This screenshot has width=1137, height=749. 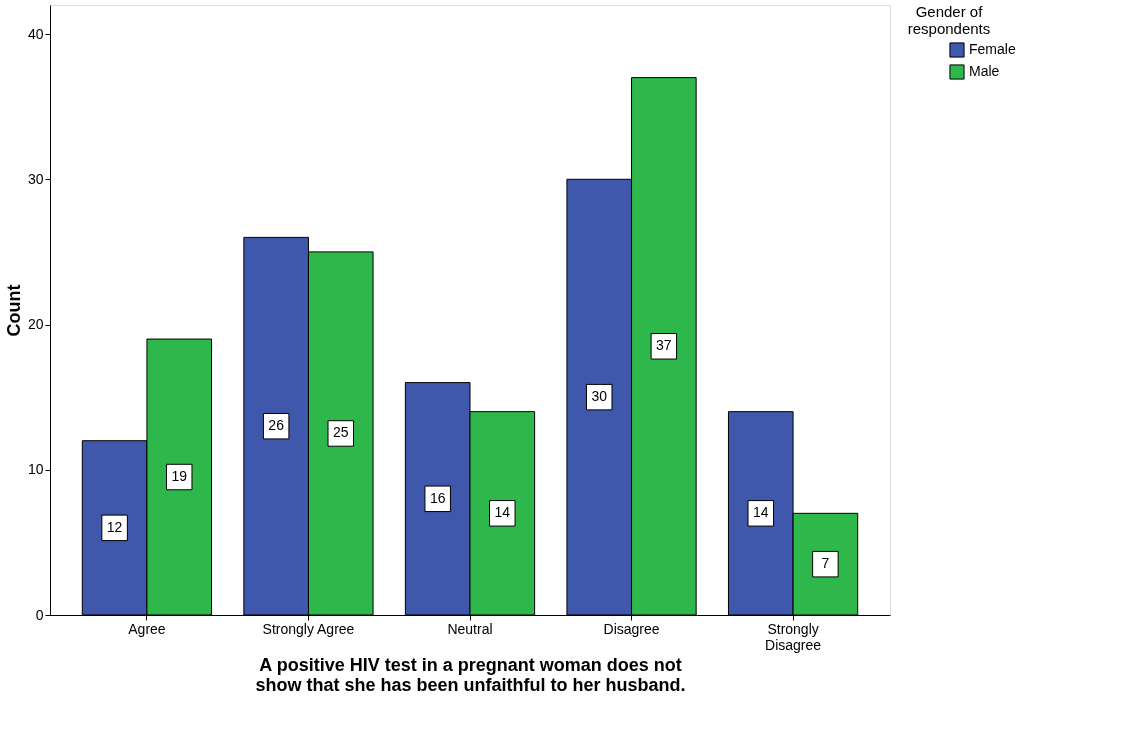 What do you see at coordinates (39, 614) in the screenshot?
I see `y-tick-label: 0` at bounding box center [39, 614].